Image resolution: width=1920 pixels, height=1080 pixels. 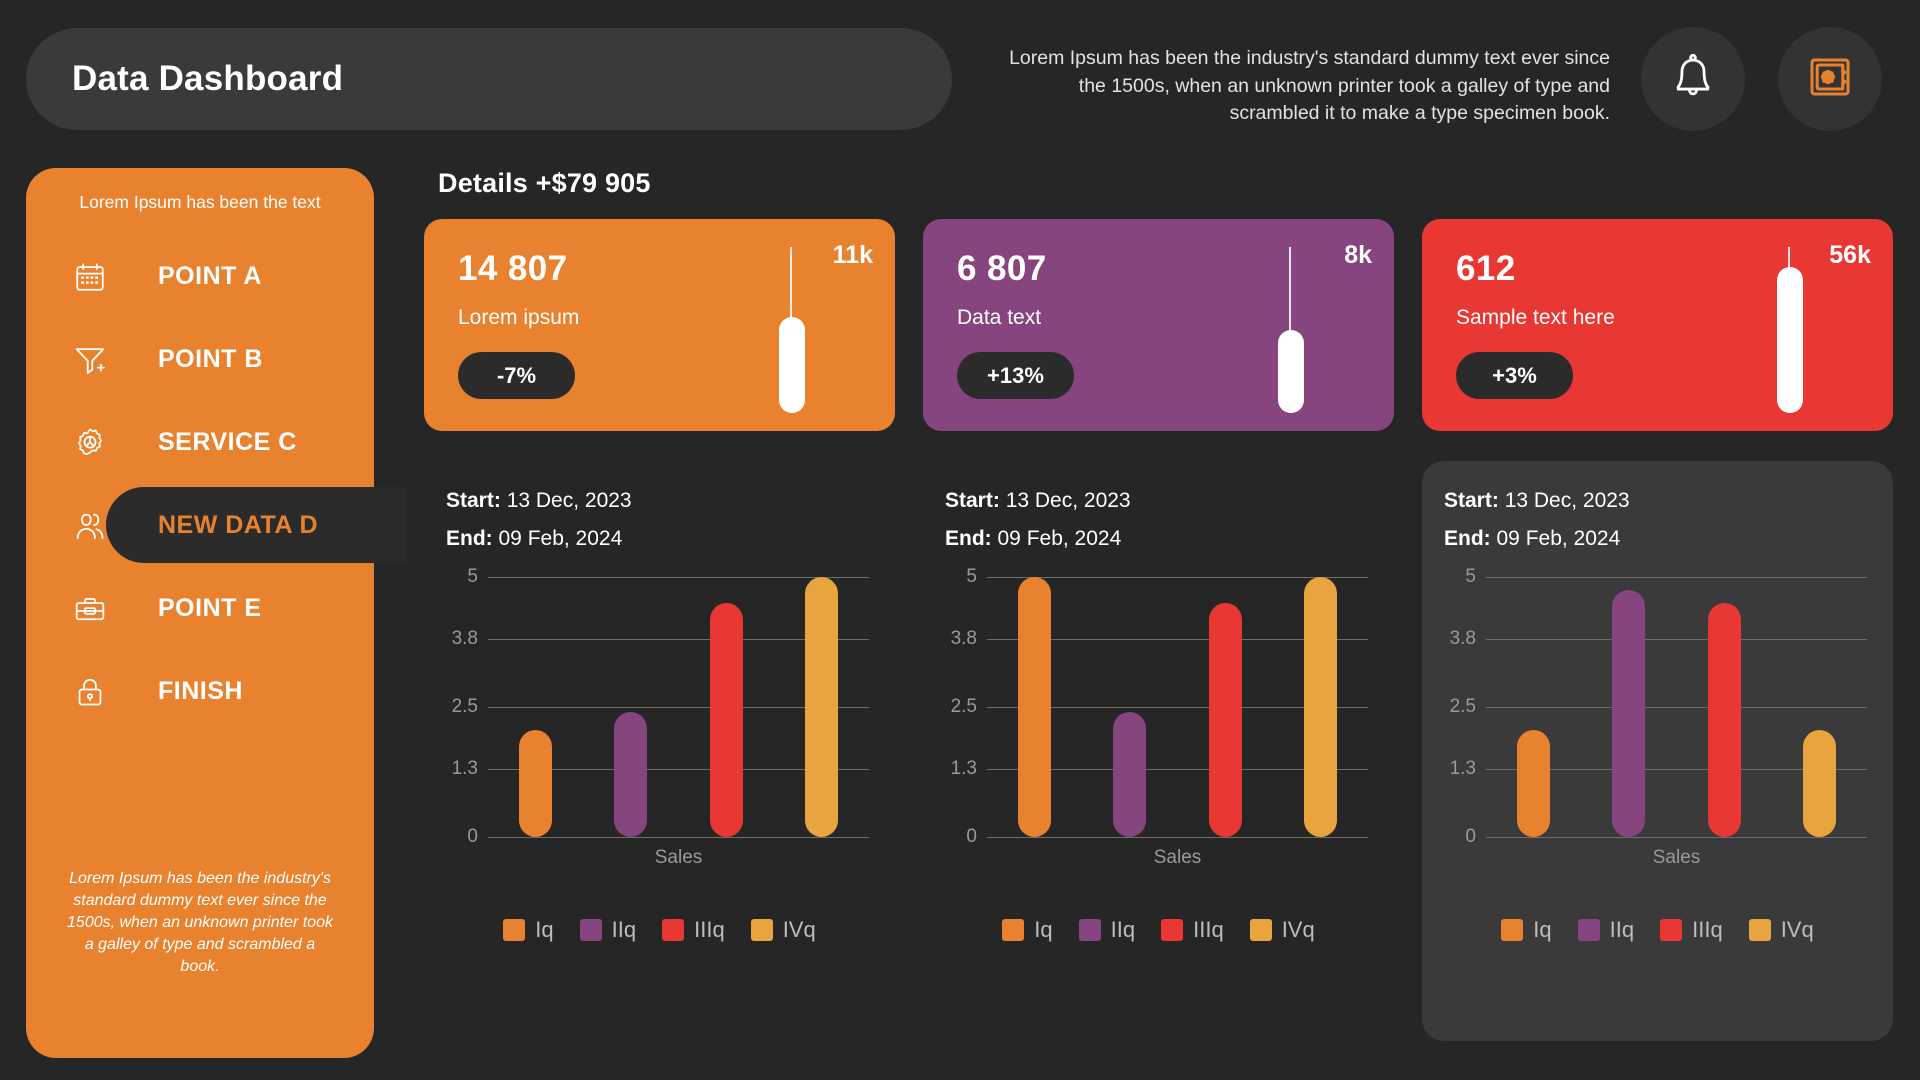 What do you see at coordinates (544, 929) in the screenshot?
I see `legend-label: Iq` at bounding box center [544, 929].